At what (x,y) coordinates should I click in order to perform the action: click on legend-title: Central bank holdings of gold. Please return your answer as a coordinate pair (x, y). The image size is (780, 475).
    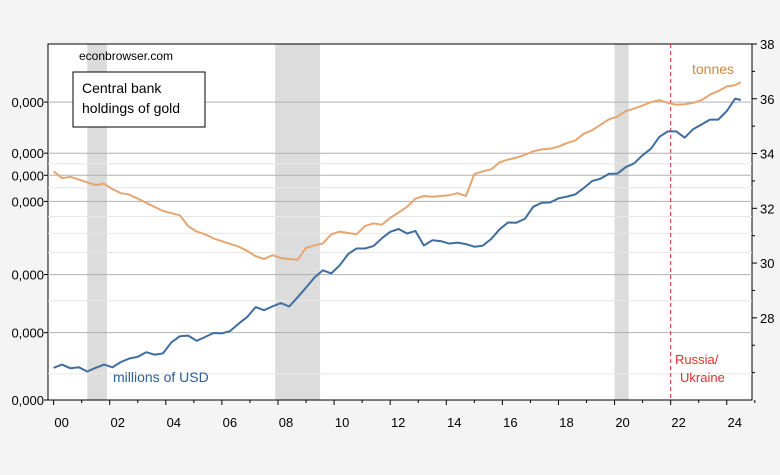
    Looking at the image, I should click on (131, 98).